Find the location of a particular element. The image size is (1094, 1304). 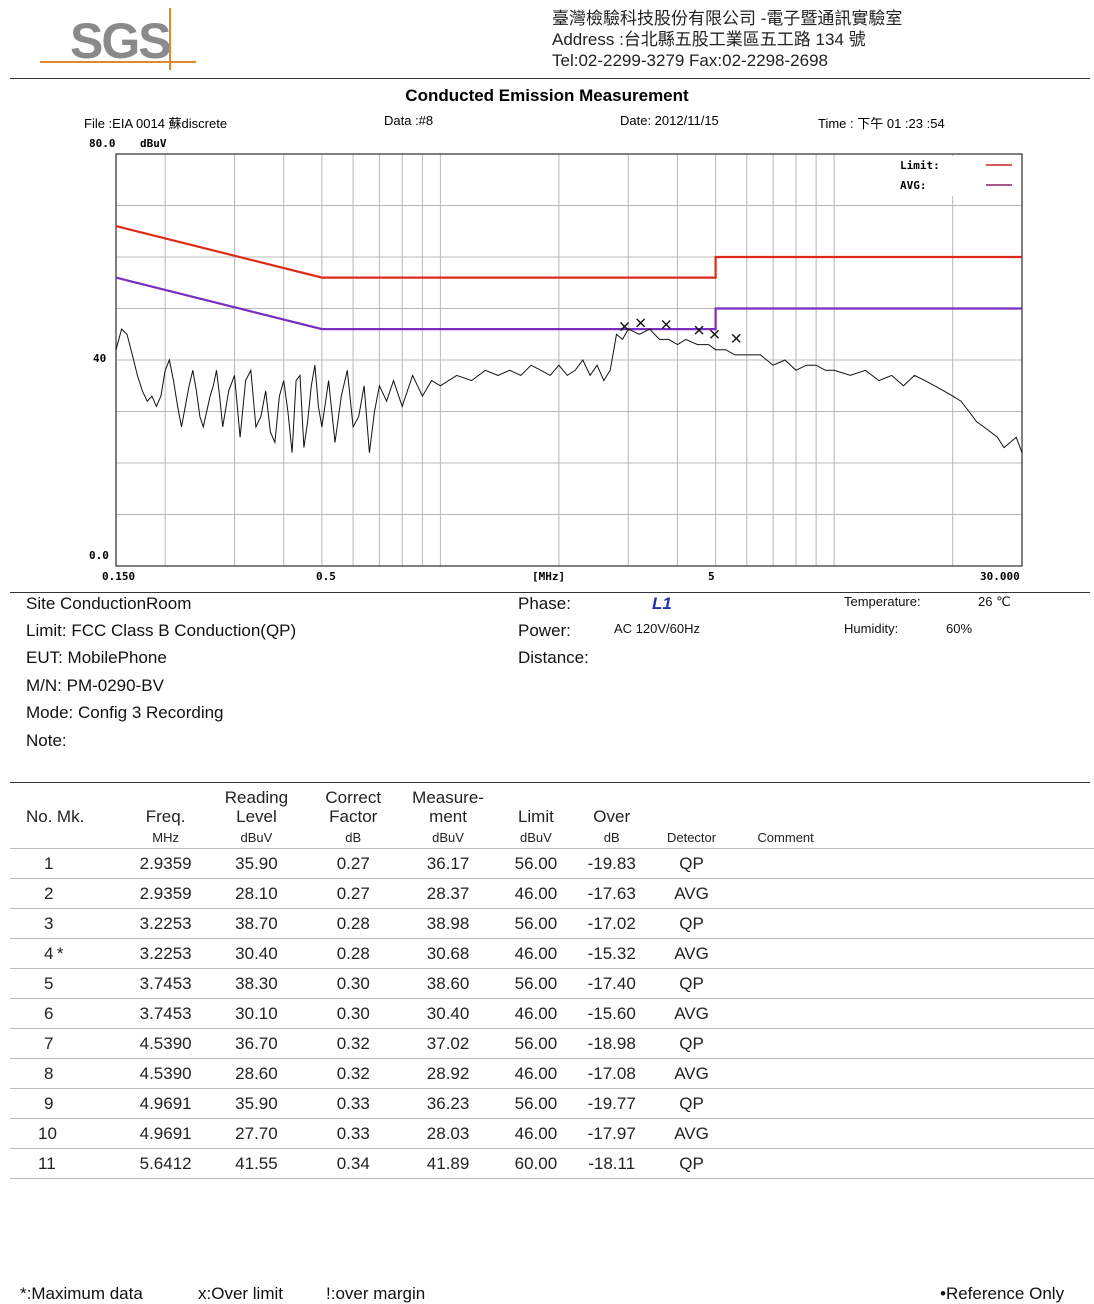

meta-date: Date: 2012/11/15 is located at coordinates (669, 120).